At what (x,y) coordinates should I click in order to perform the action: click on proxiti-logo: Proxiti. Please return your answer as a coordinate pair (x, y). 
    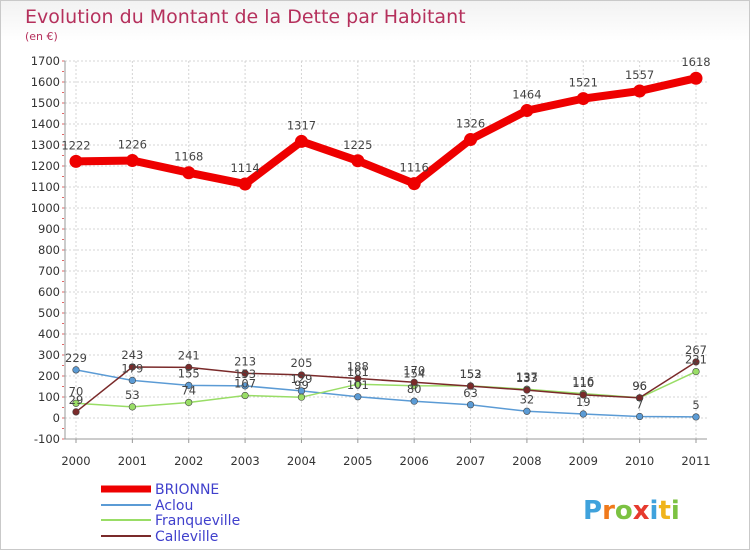
    Looking at the image, I should click on (631, 511).